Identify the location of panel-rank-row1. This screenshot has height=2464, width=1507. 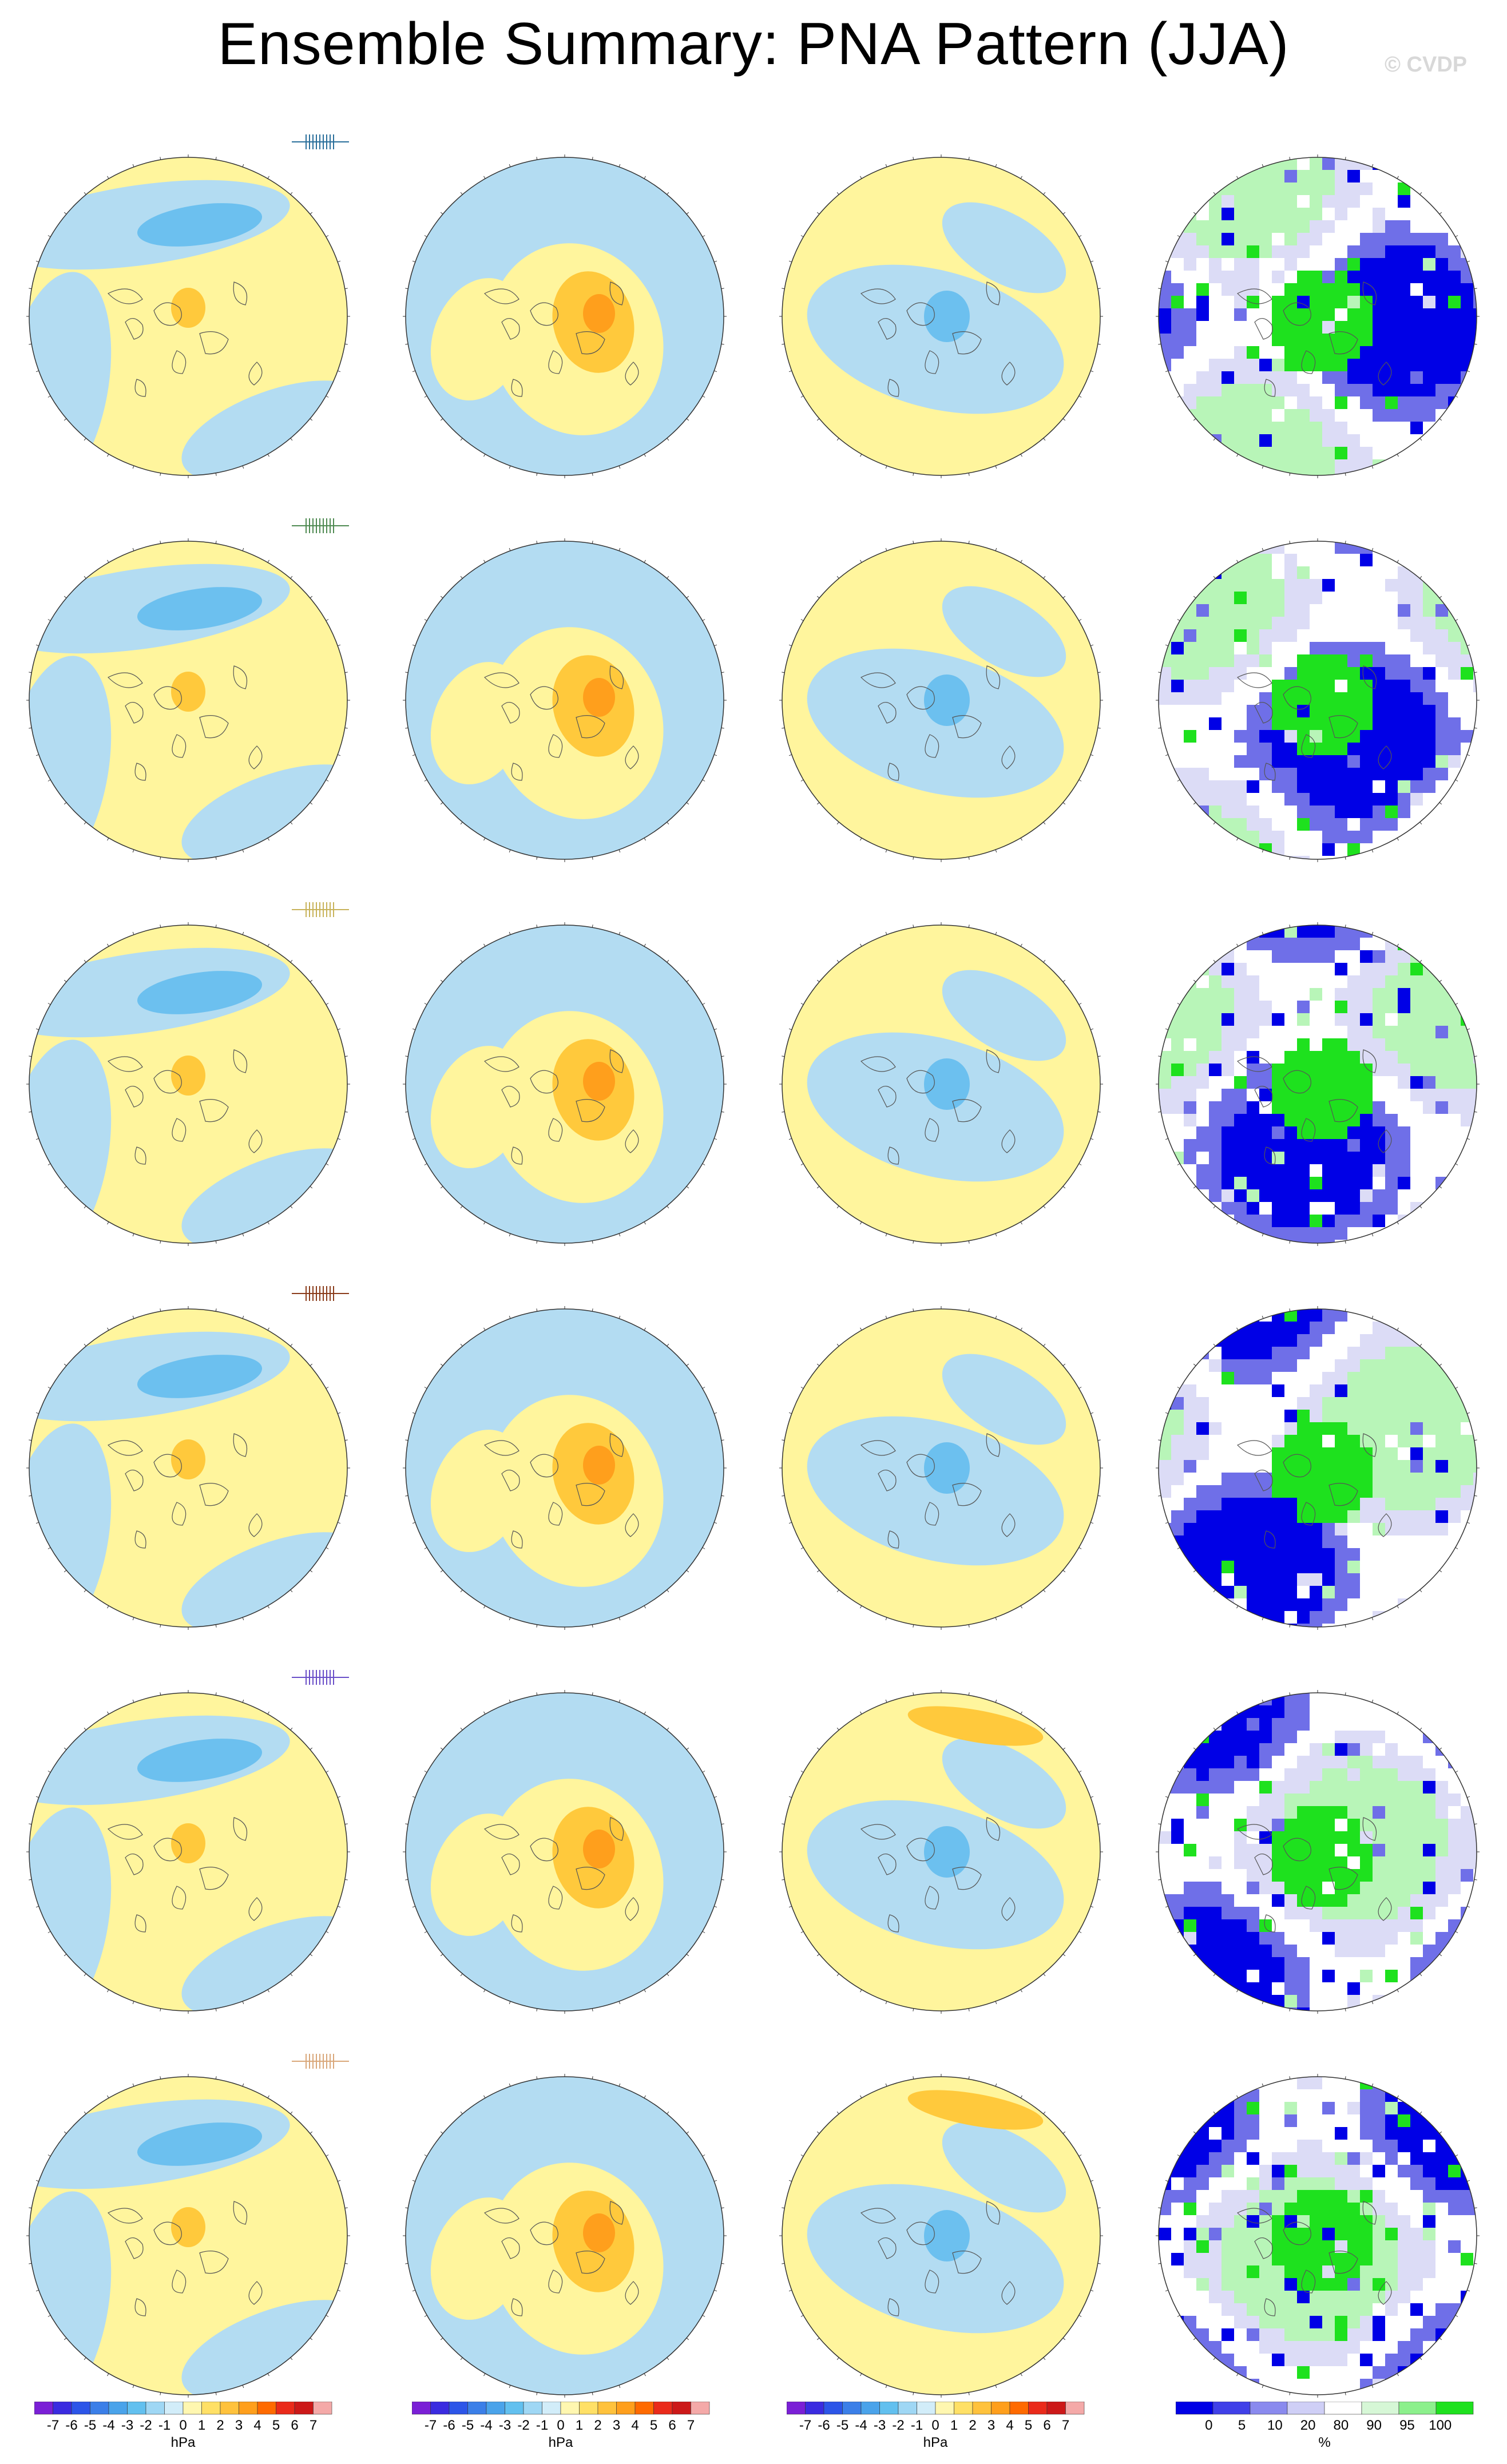
(1317, 300).